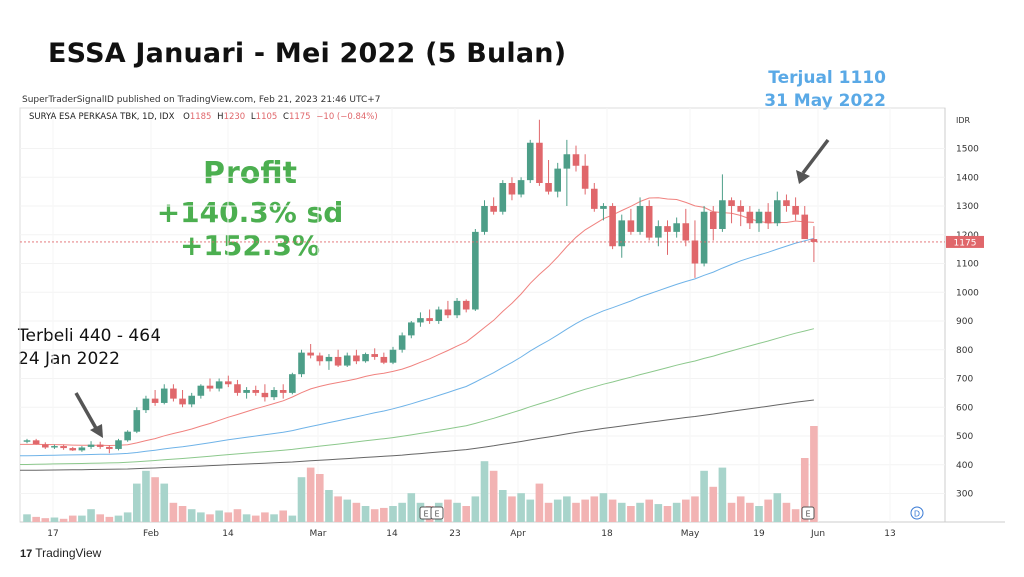 The width and height of the screenshot is (1024, 577). I want to click on x-tick-label: 17, so click(52, 534).